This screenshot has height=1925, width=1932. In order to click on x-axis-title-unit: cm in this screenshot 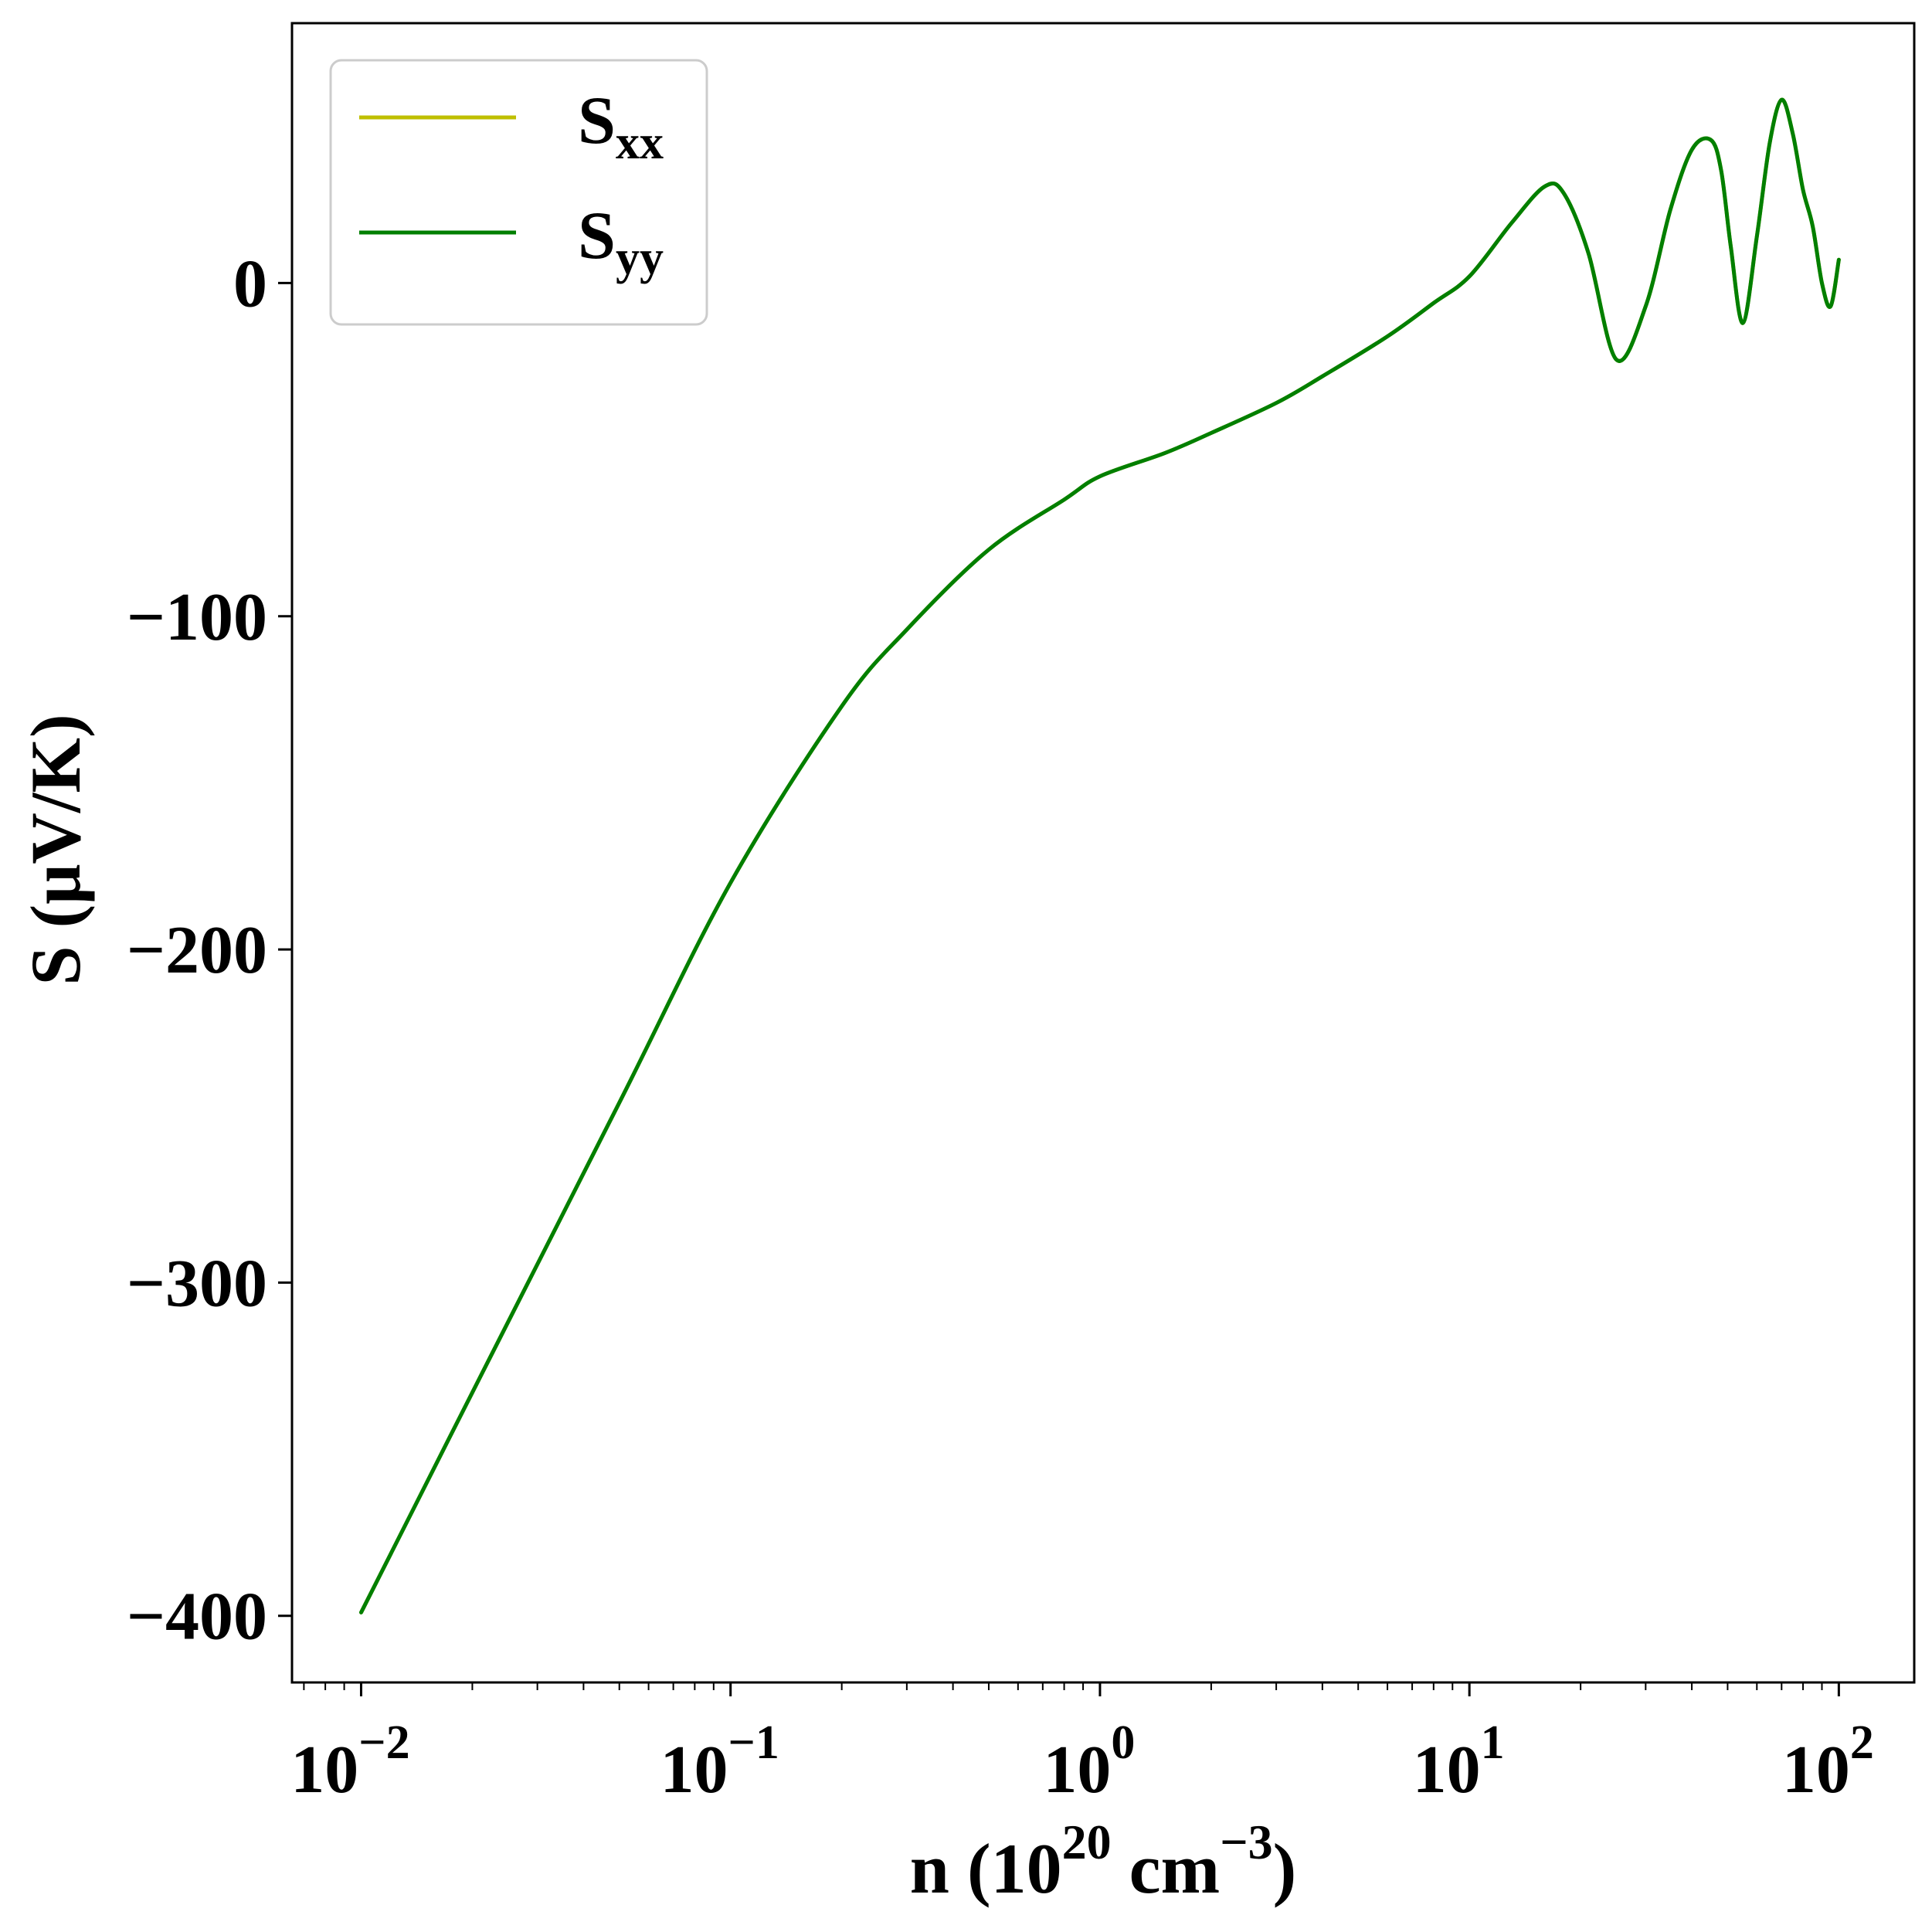, I will do `click(1166, 1868)`.